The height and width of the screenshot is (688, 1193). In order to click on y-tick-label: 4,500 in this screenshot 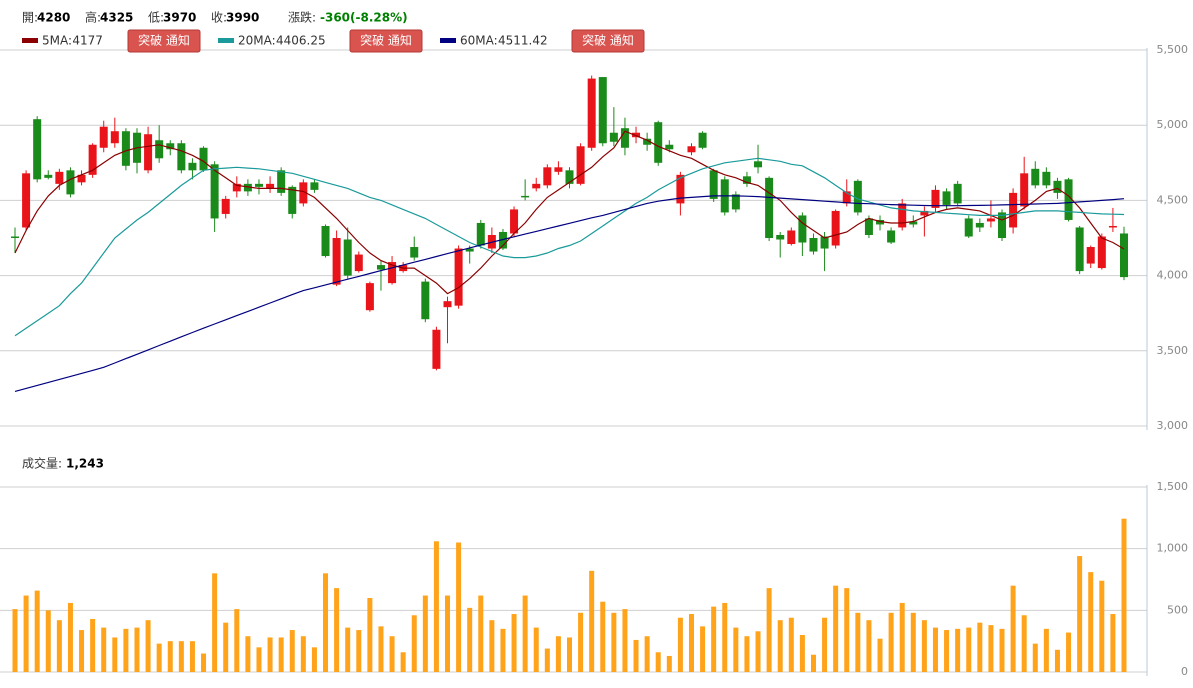, I will do `click(1173, 199)`.